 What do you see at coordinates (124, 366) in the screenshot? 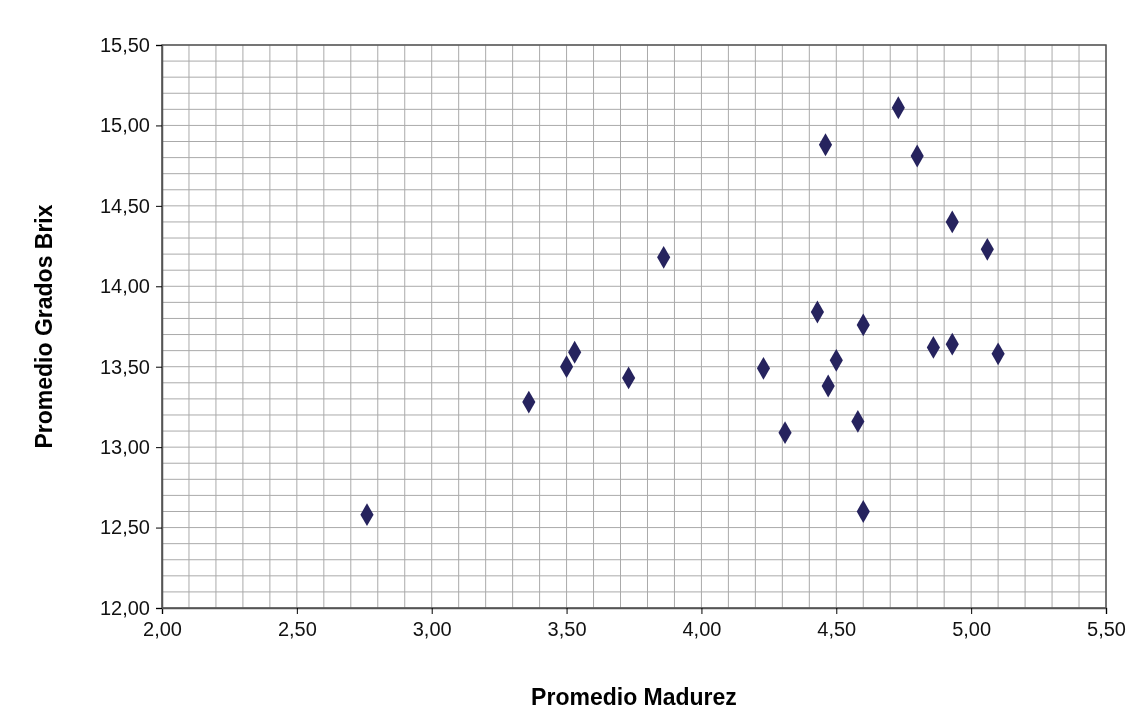
I see `y-tick-label: 13,50` at bounding box center [124, 366].